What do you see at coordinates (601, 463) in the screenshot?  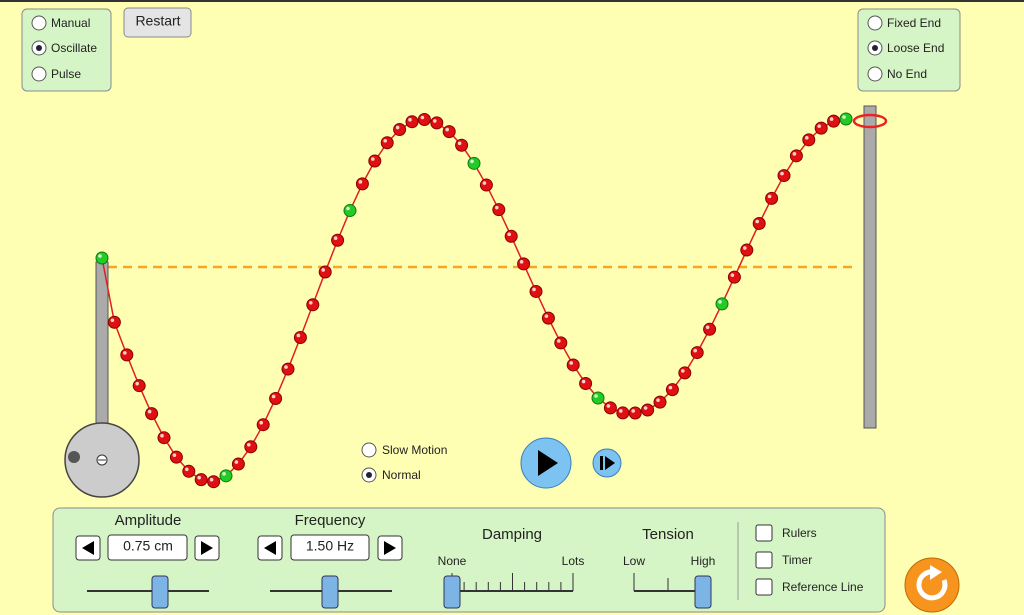 I see `step-icon-bar` at bounding box center [601, 463].